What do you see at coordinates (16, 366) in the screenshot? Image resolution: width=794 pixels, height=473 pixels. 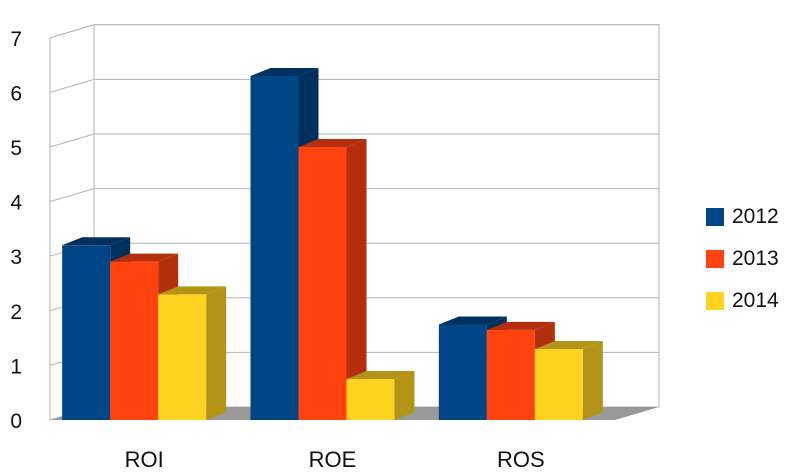 I see `y-tick-label: 1` at bounding box center [16, 366].